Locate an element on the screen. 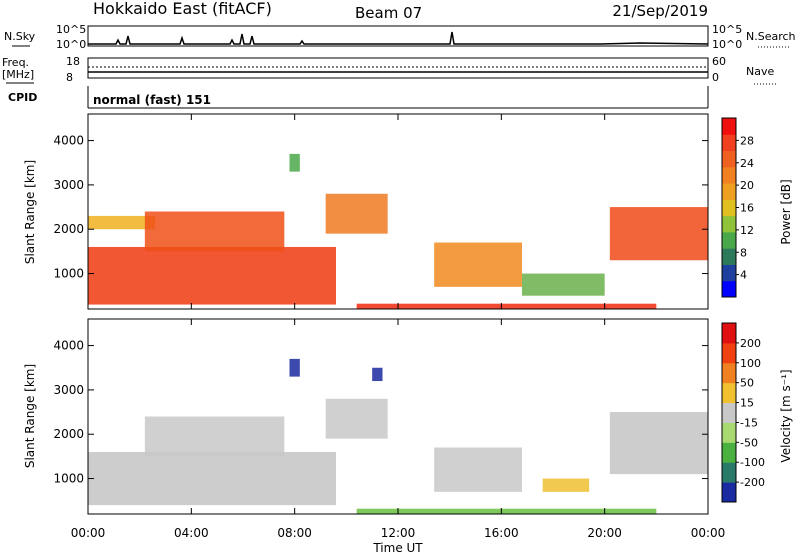  power-colorbar-tick-label: 24 is located at coordinates (747, 163).